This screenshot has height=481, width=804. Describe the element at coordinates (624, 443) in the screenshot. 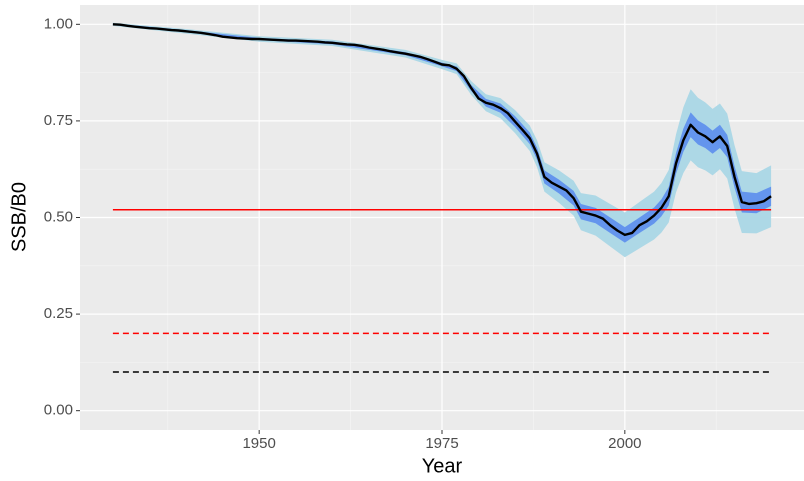

I see `x-tick-label: 2000` at that location.